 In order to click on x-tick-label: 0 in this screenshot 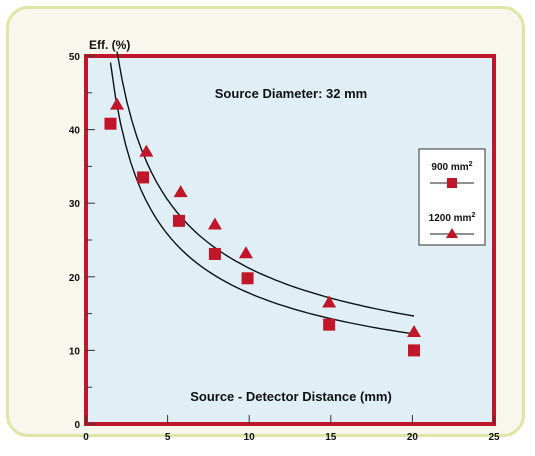, I will do `click(86, 437)`.